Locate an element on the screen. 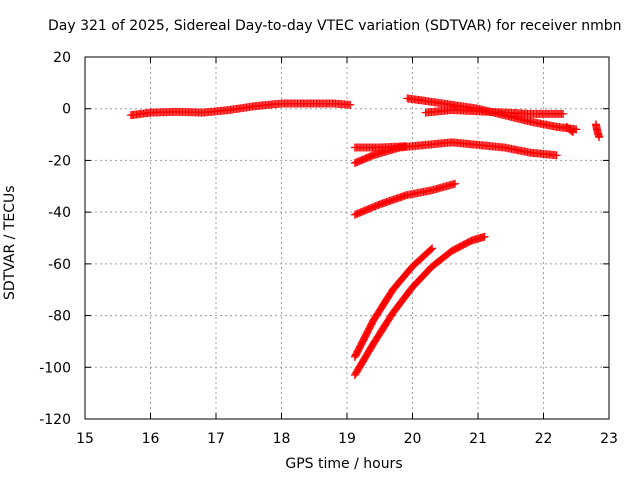 The height and width of the screenshot is (480, 640). x-tick-label: 22 is located at coordinates (544, 439).